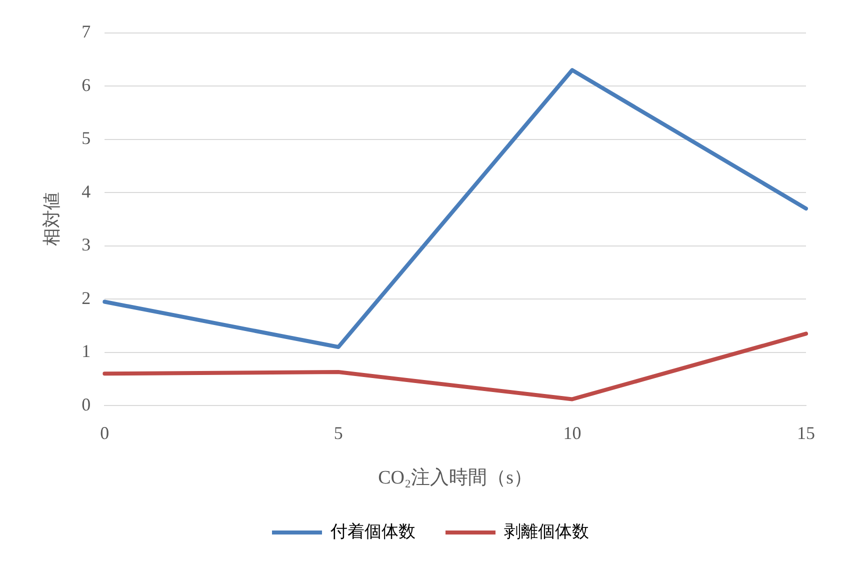 The width and height of the screenshot is (843, 571). Describe the element at coordinates (86, 404) in the screenshot. I see `y-tick-label: 0` at that location.